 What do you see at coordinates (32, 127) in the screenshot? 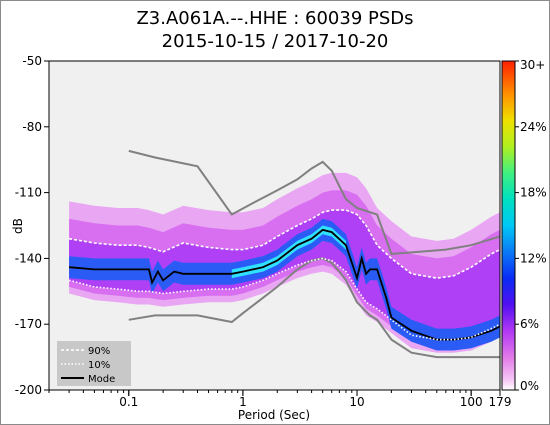
I see `y-tick-label: -80` at bounding box center [32, 127].